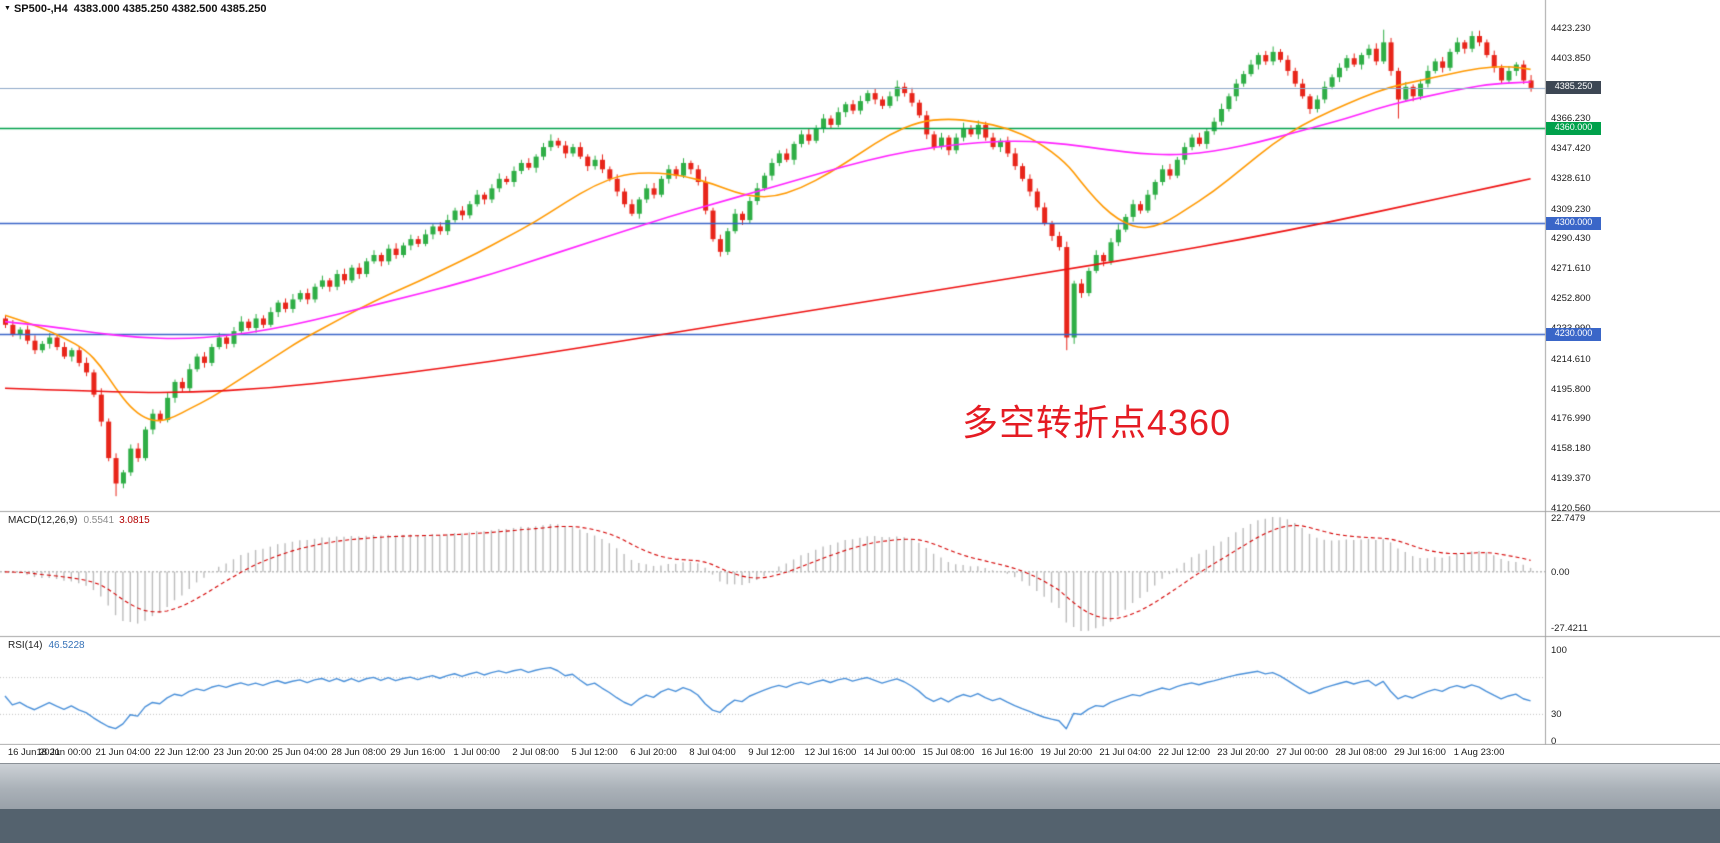 This screenshot has height=843, width=1720. What do you see at coordinates (860, 786) in the screenshot?
I see `lower-panel-band` at bounding box center [860, 786].